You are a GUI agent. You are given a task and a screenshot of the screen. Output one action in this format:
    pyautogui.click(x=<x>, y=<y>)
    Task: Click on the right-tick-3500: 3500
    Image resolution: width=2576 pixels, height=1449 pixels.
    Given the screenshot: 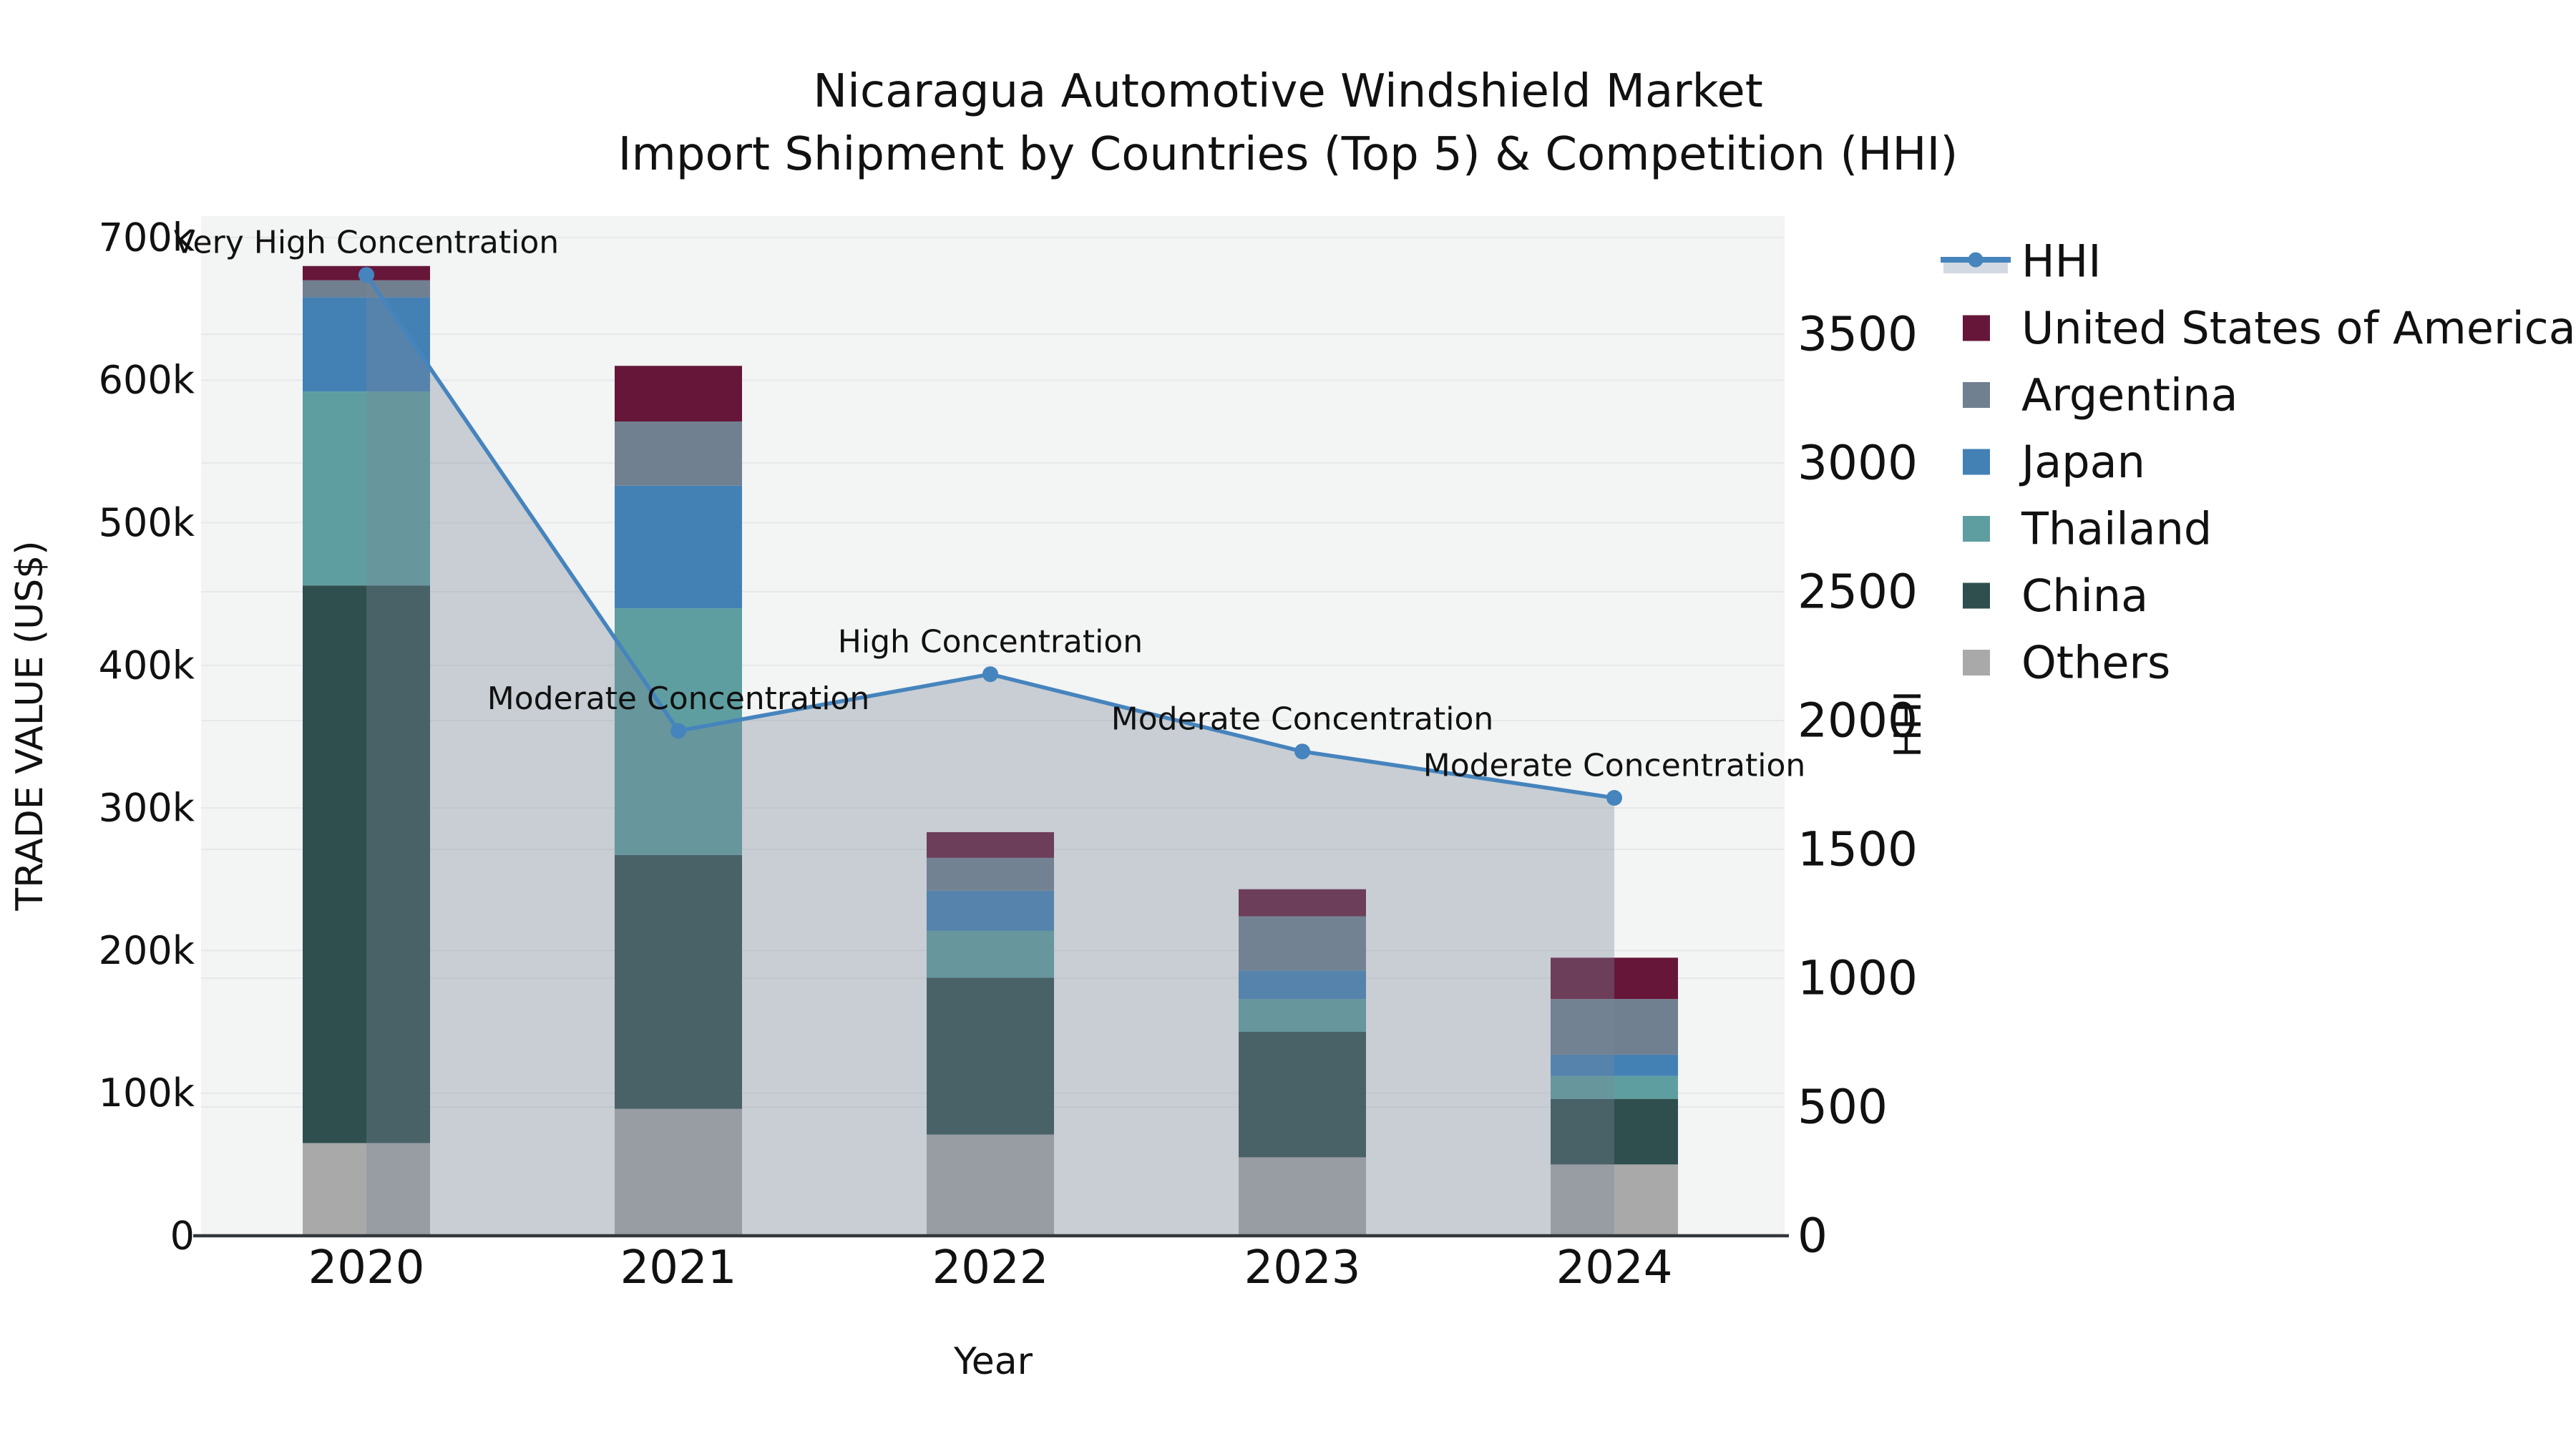 What is the action you would take?
    pyautogui.click(x=1857, y=334)
    